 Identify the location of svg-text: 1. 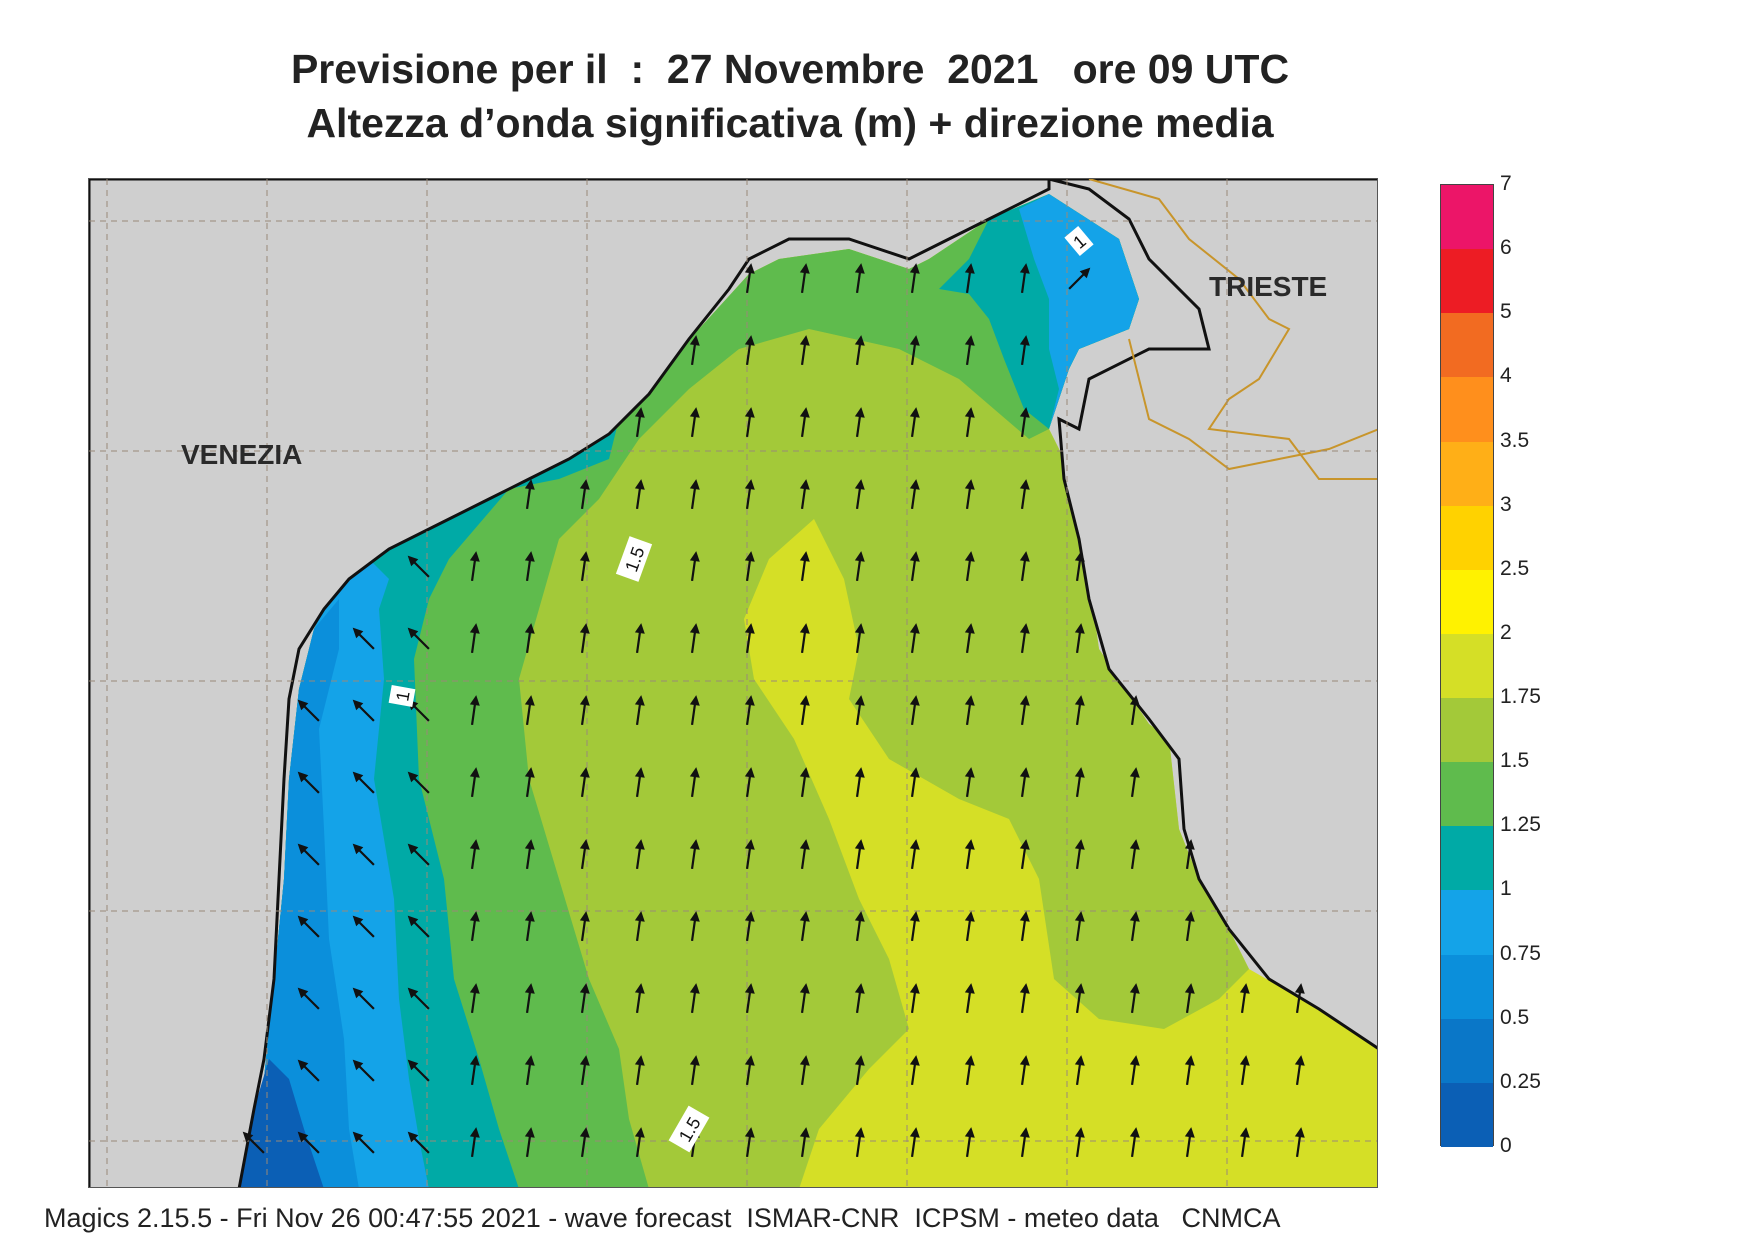
(402, 696).